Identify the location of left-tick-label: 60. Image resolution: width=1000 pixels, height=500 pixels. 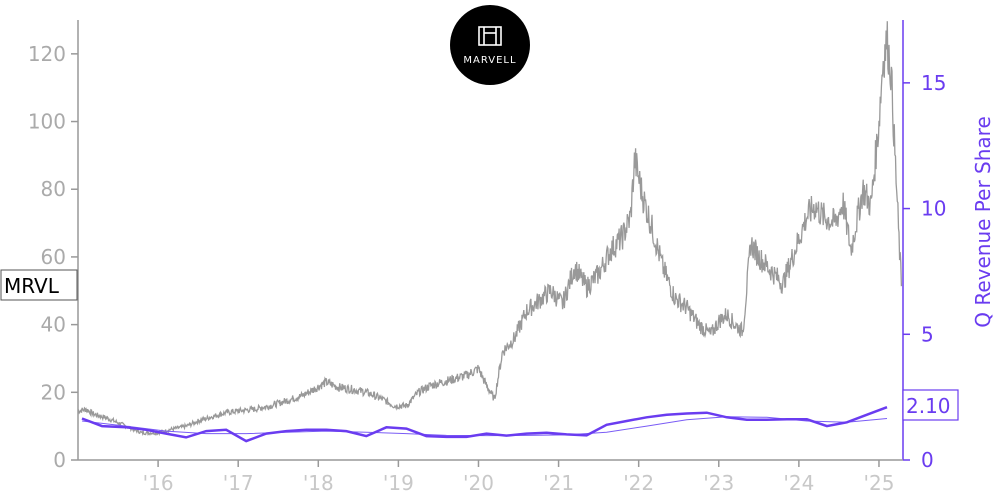
(53, 257).